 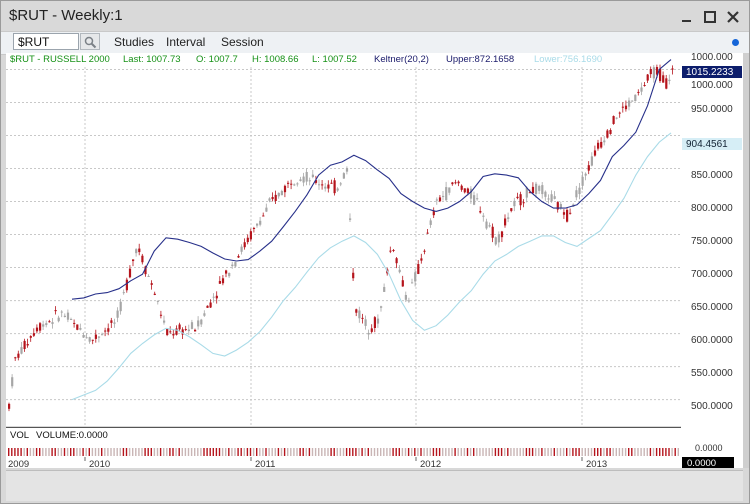 What do you see at coordinates (710, 72) in the screenshot?
I see `current-price-value: 1015.2233` at bounding box center [710, 72].